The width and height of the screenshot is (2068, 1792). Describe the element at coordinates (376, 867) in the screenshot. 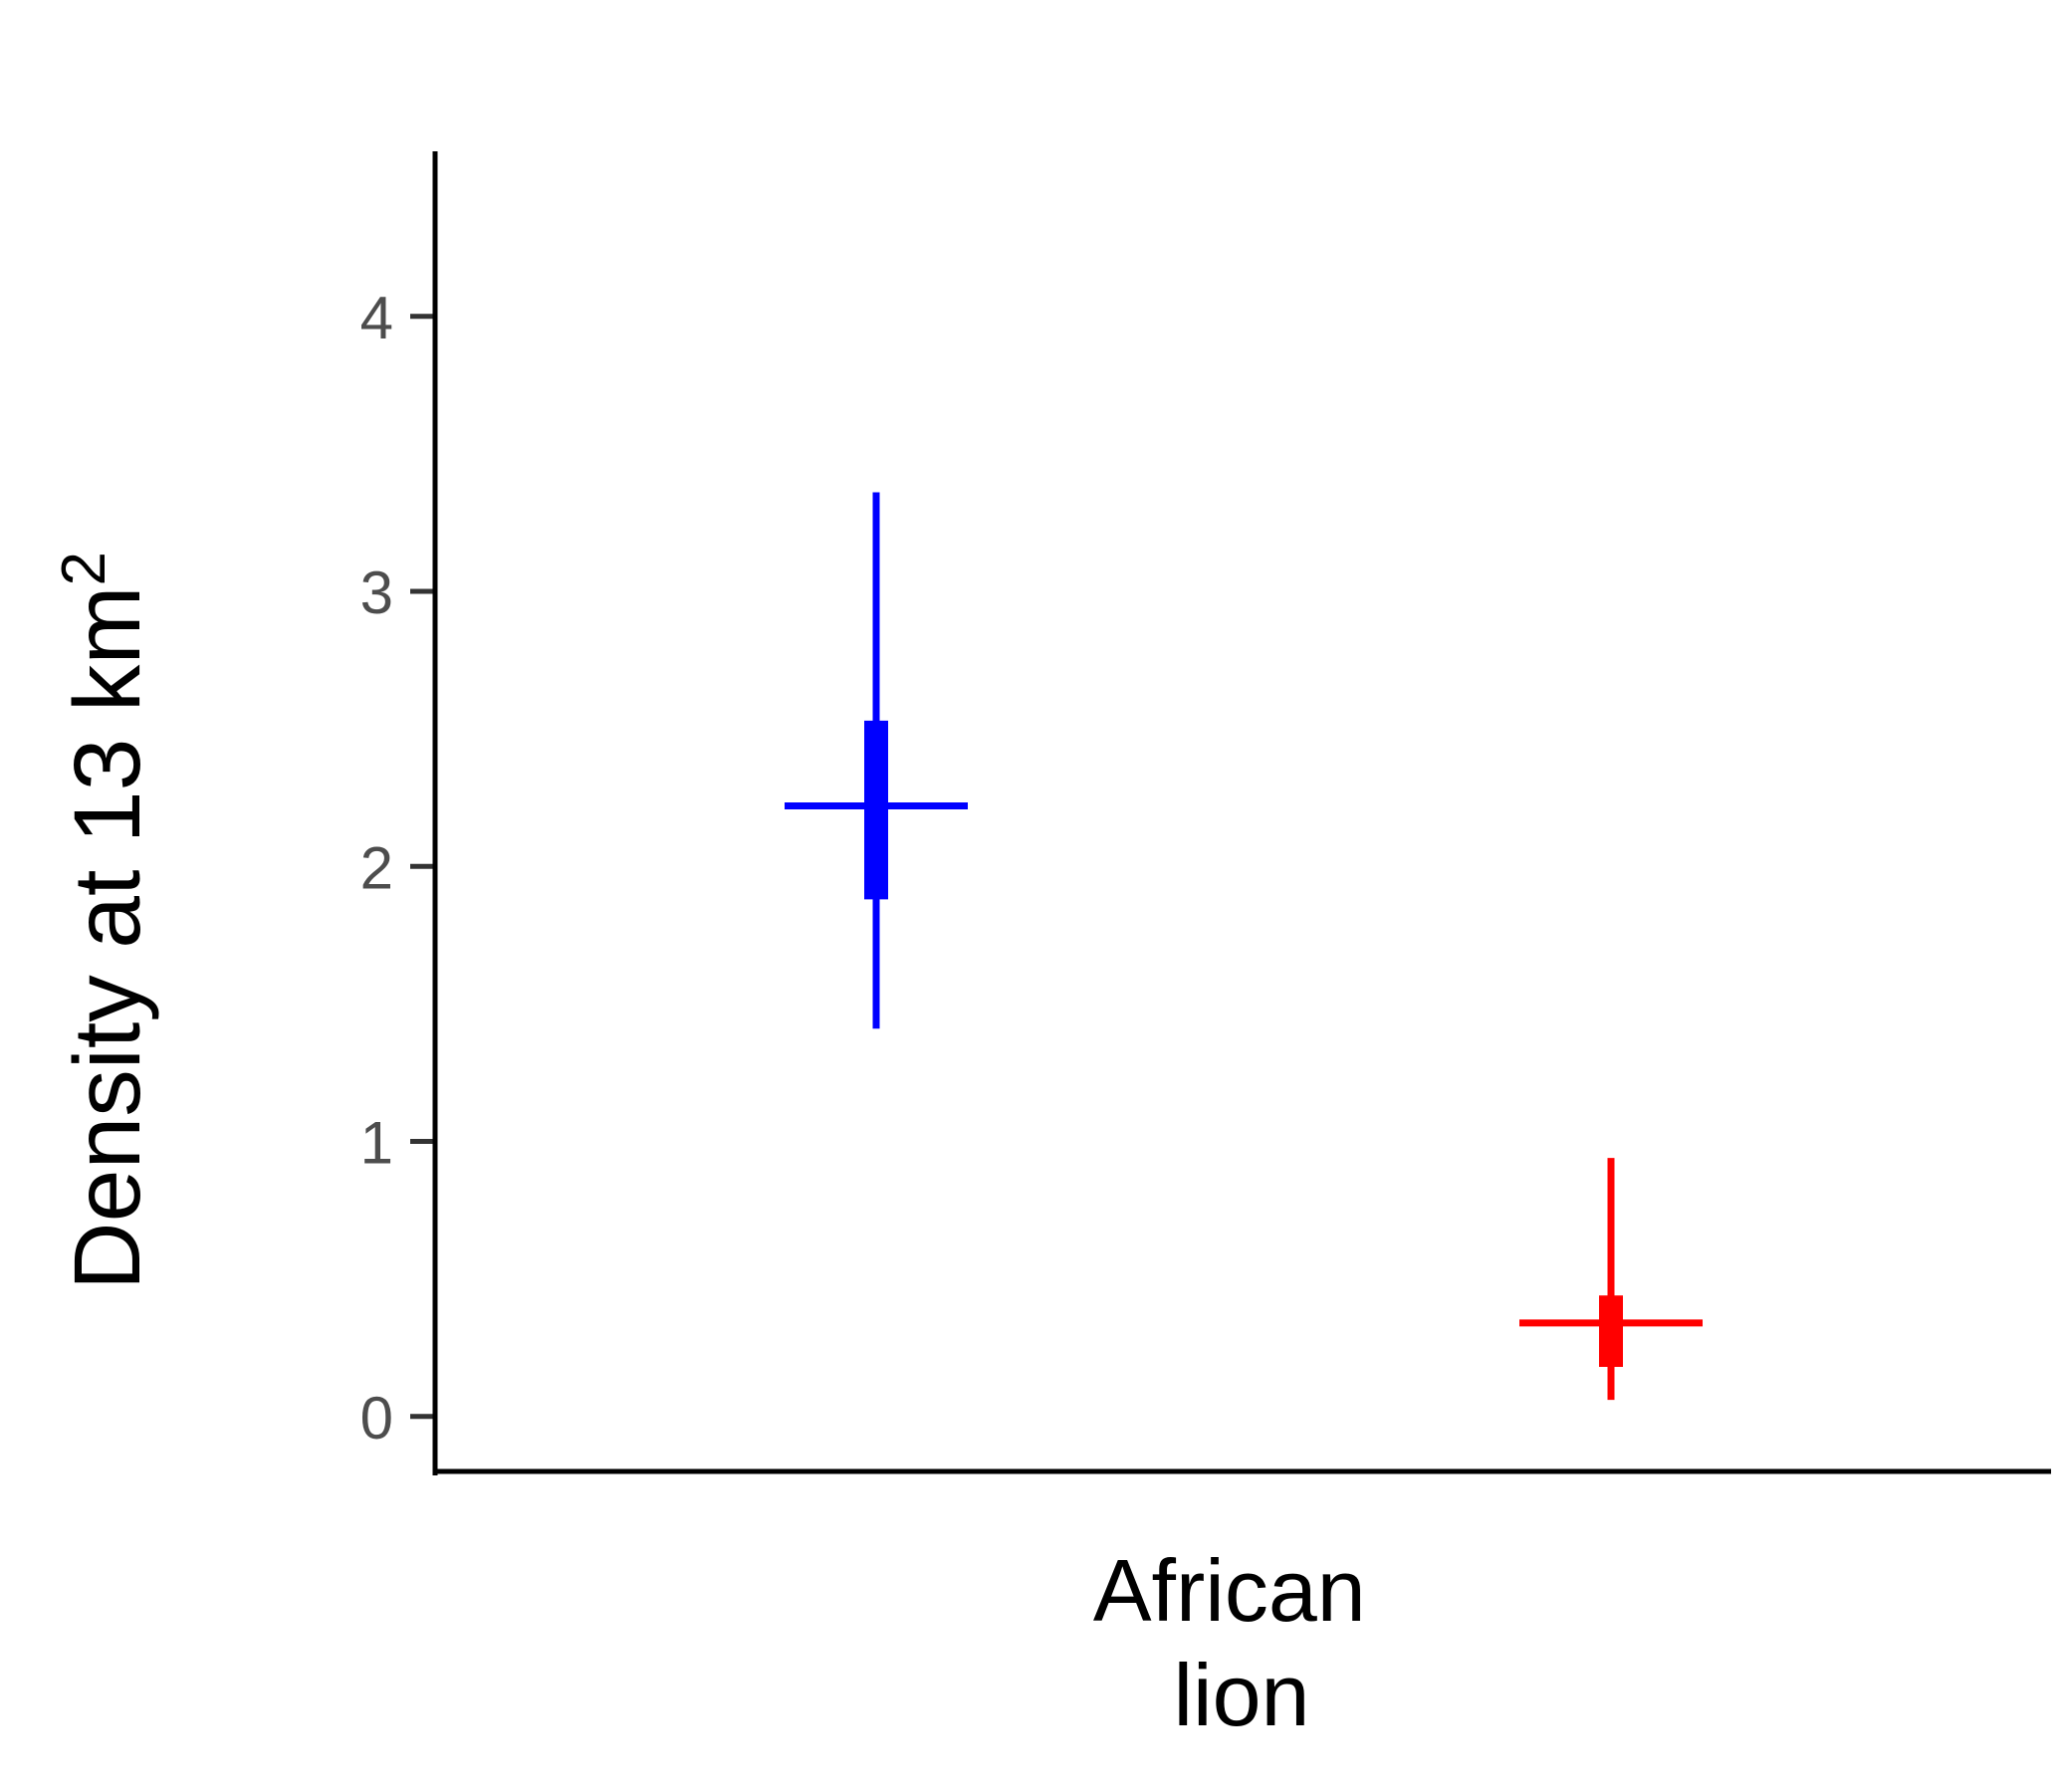

I see `y-tick-label-2: 2` at that location.